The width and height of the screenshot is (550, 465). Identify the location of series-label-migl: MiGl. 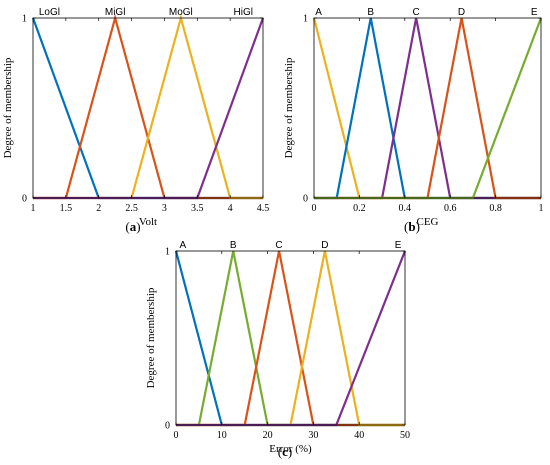
(115, 12).